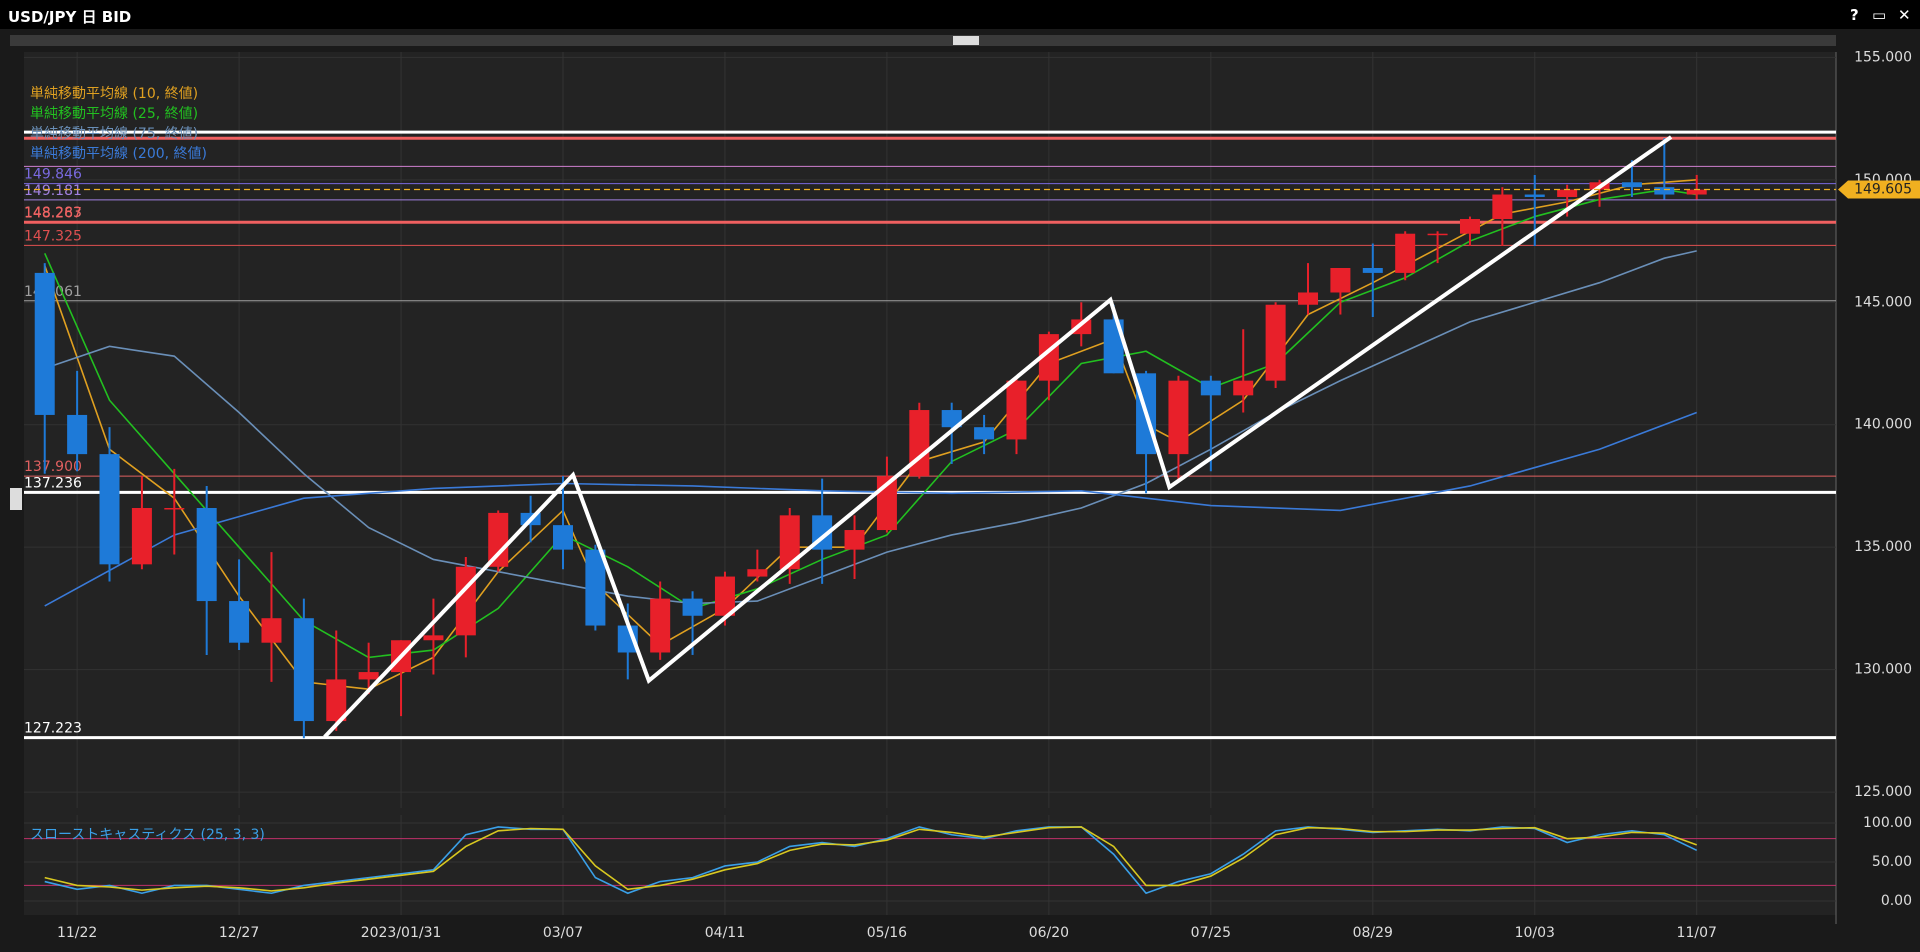 Image resolution: width=1920 pixels, height=952 pixels. Describe the element at coordinates (1883, 302) in the screenshot. I see `y-tick-label: 145.000` at that location.